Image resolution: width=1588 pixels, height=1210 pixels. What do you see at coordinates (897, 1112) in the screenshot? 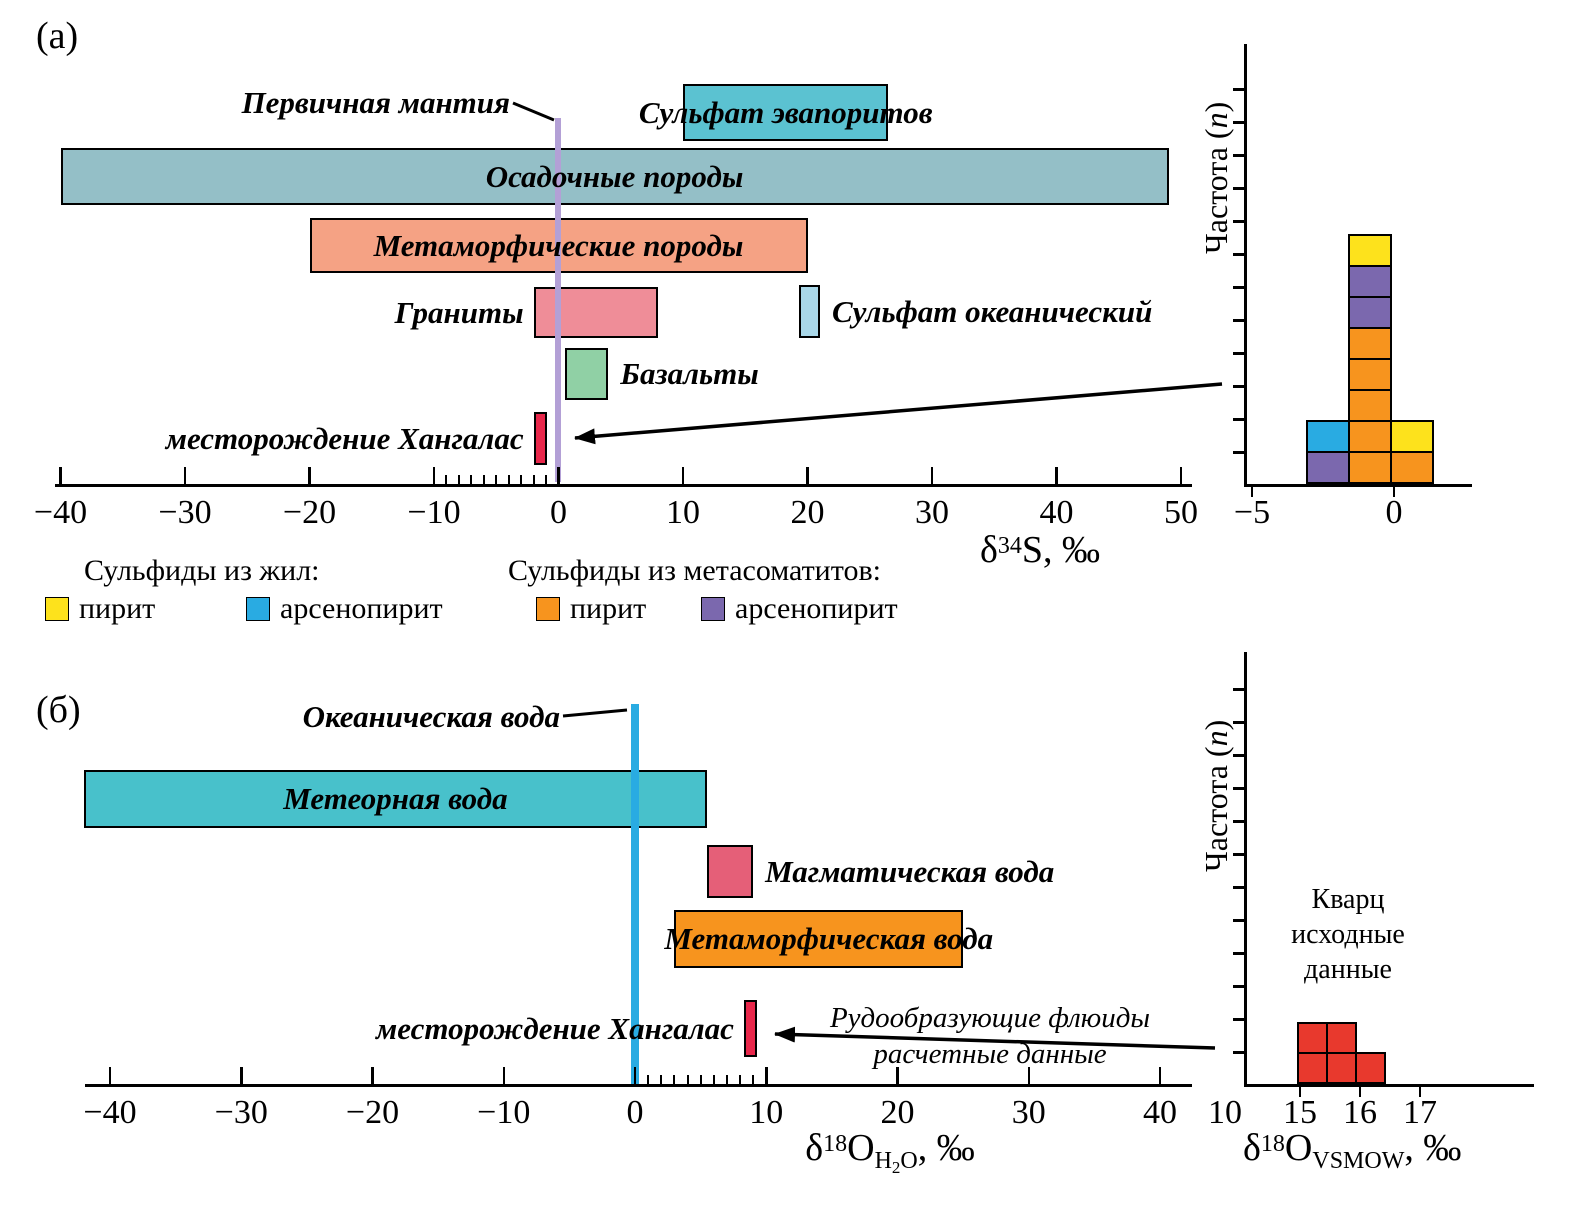
I see `x-axis-b-tick-label: 20` at bounding box center [897, 1112].